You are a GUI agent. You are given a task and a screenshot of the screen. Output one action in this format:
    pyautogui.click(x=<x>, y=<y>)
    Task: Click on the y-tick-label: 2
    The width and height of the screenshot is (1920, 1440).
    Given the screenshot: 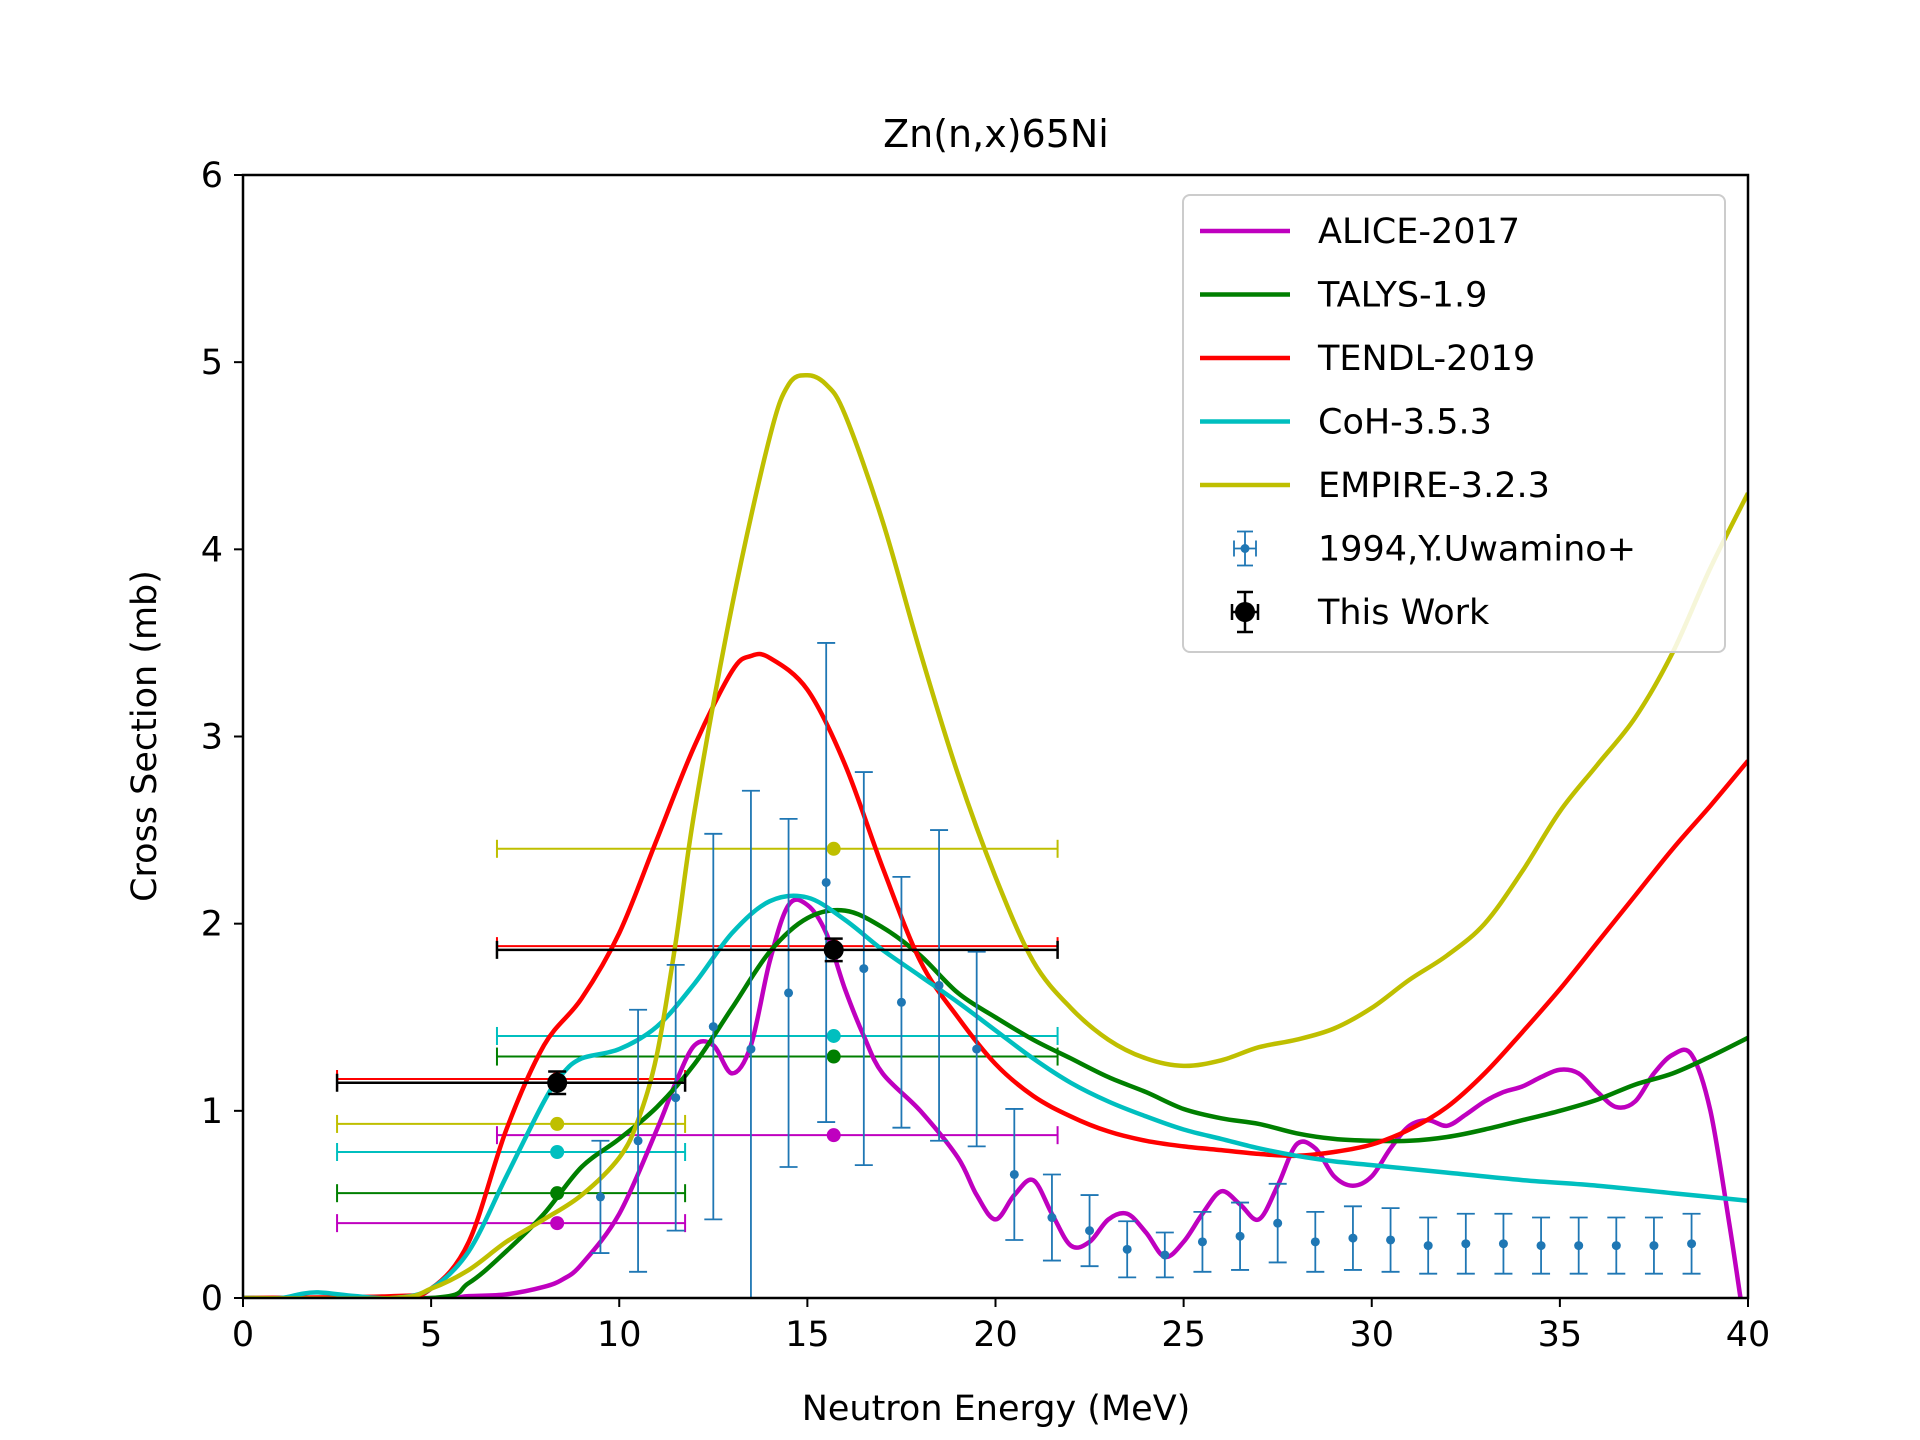 What is the action you would take?
    pyautogui.click(x=212, y=925)
    